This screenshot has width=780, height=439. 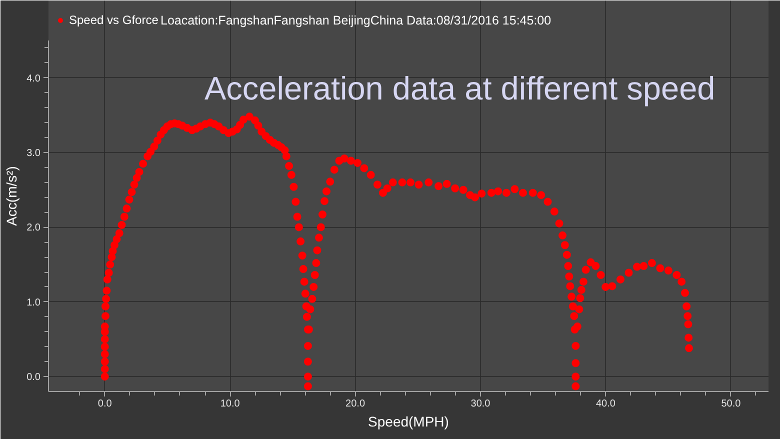 What do you see at coordinates (356, 21) in the screenshot?
I see `chart-subtitle: Loacation:FangshanFangshan BeijingChina Data:08/31/2016 15:45:00` at bounding box center [356, 21].